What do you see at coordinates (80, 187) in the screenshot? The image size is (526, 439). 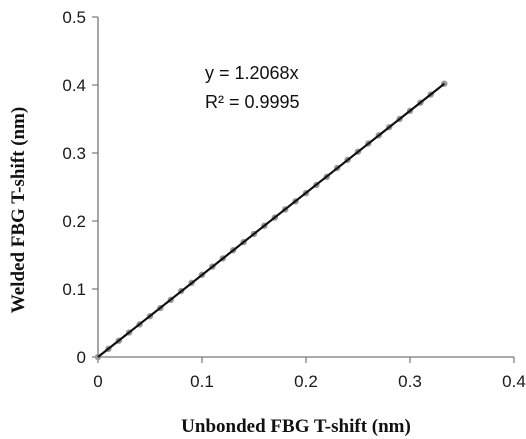 I see `y-ticks: 0 0.1 0.2 0.3 0.4 0.5` at bounding box center [80, 187].